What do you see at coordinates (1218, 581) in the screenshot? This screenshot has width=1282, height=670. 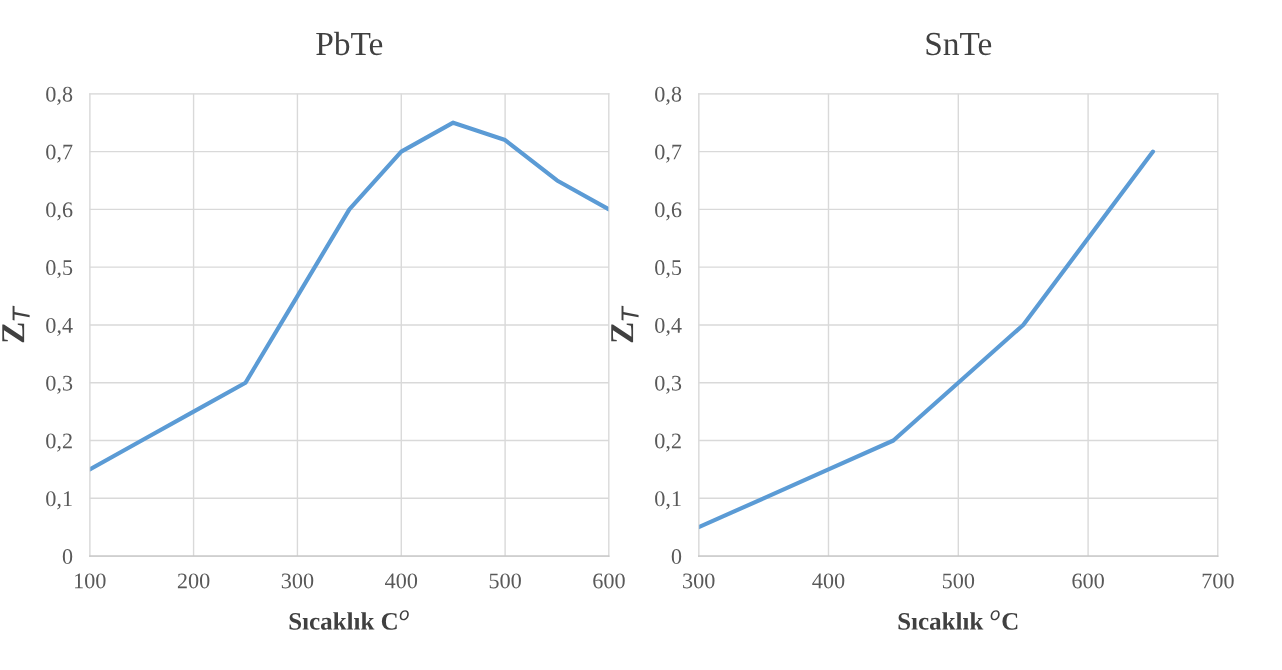 I see `x-tick-label: 700` at bounding box center [1218, 581].